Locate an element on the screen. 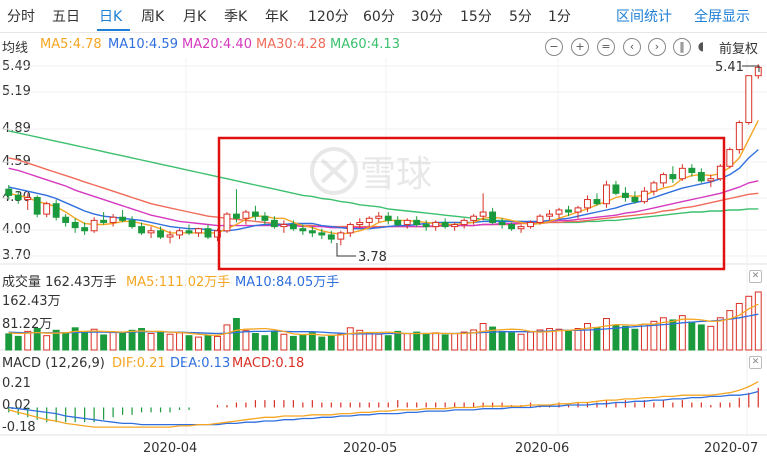  price-tick: 3.70 is located at coordinates (16, 255).